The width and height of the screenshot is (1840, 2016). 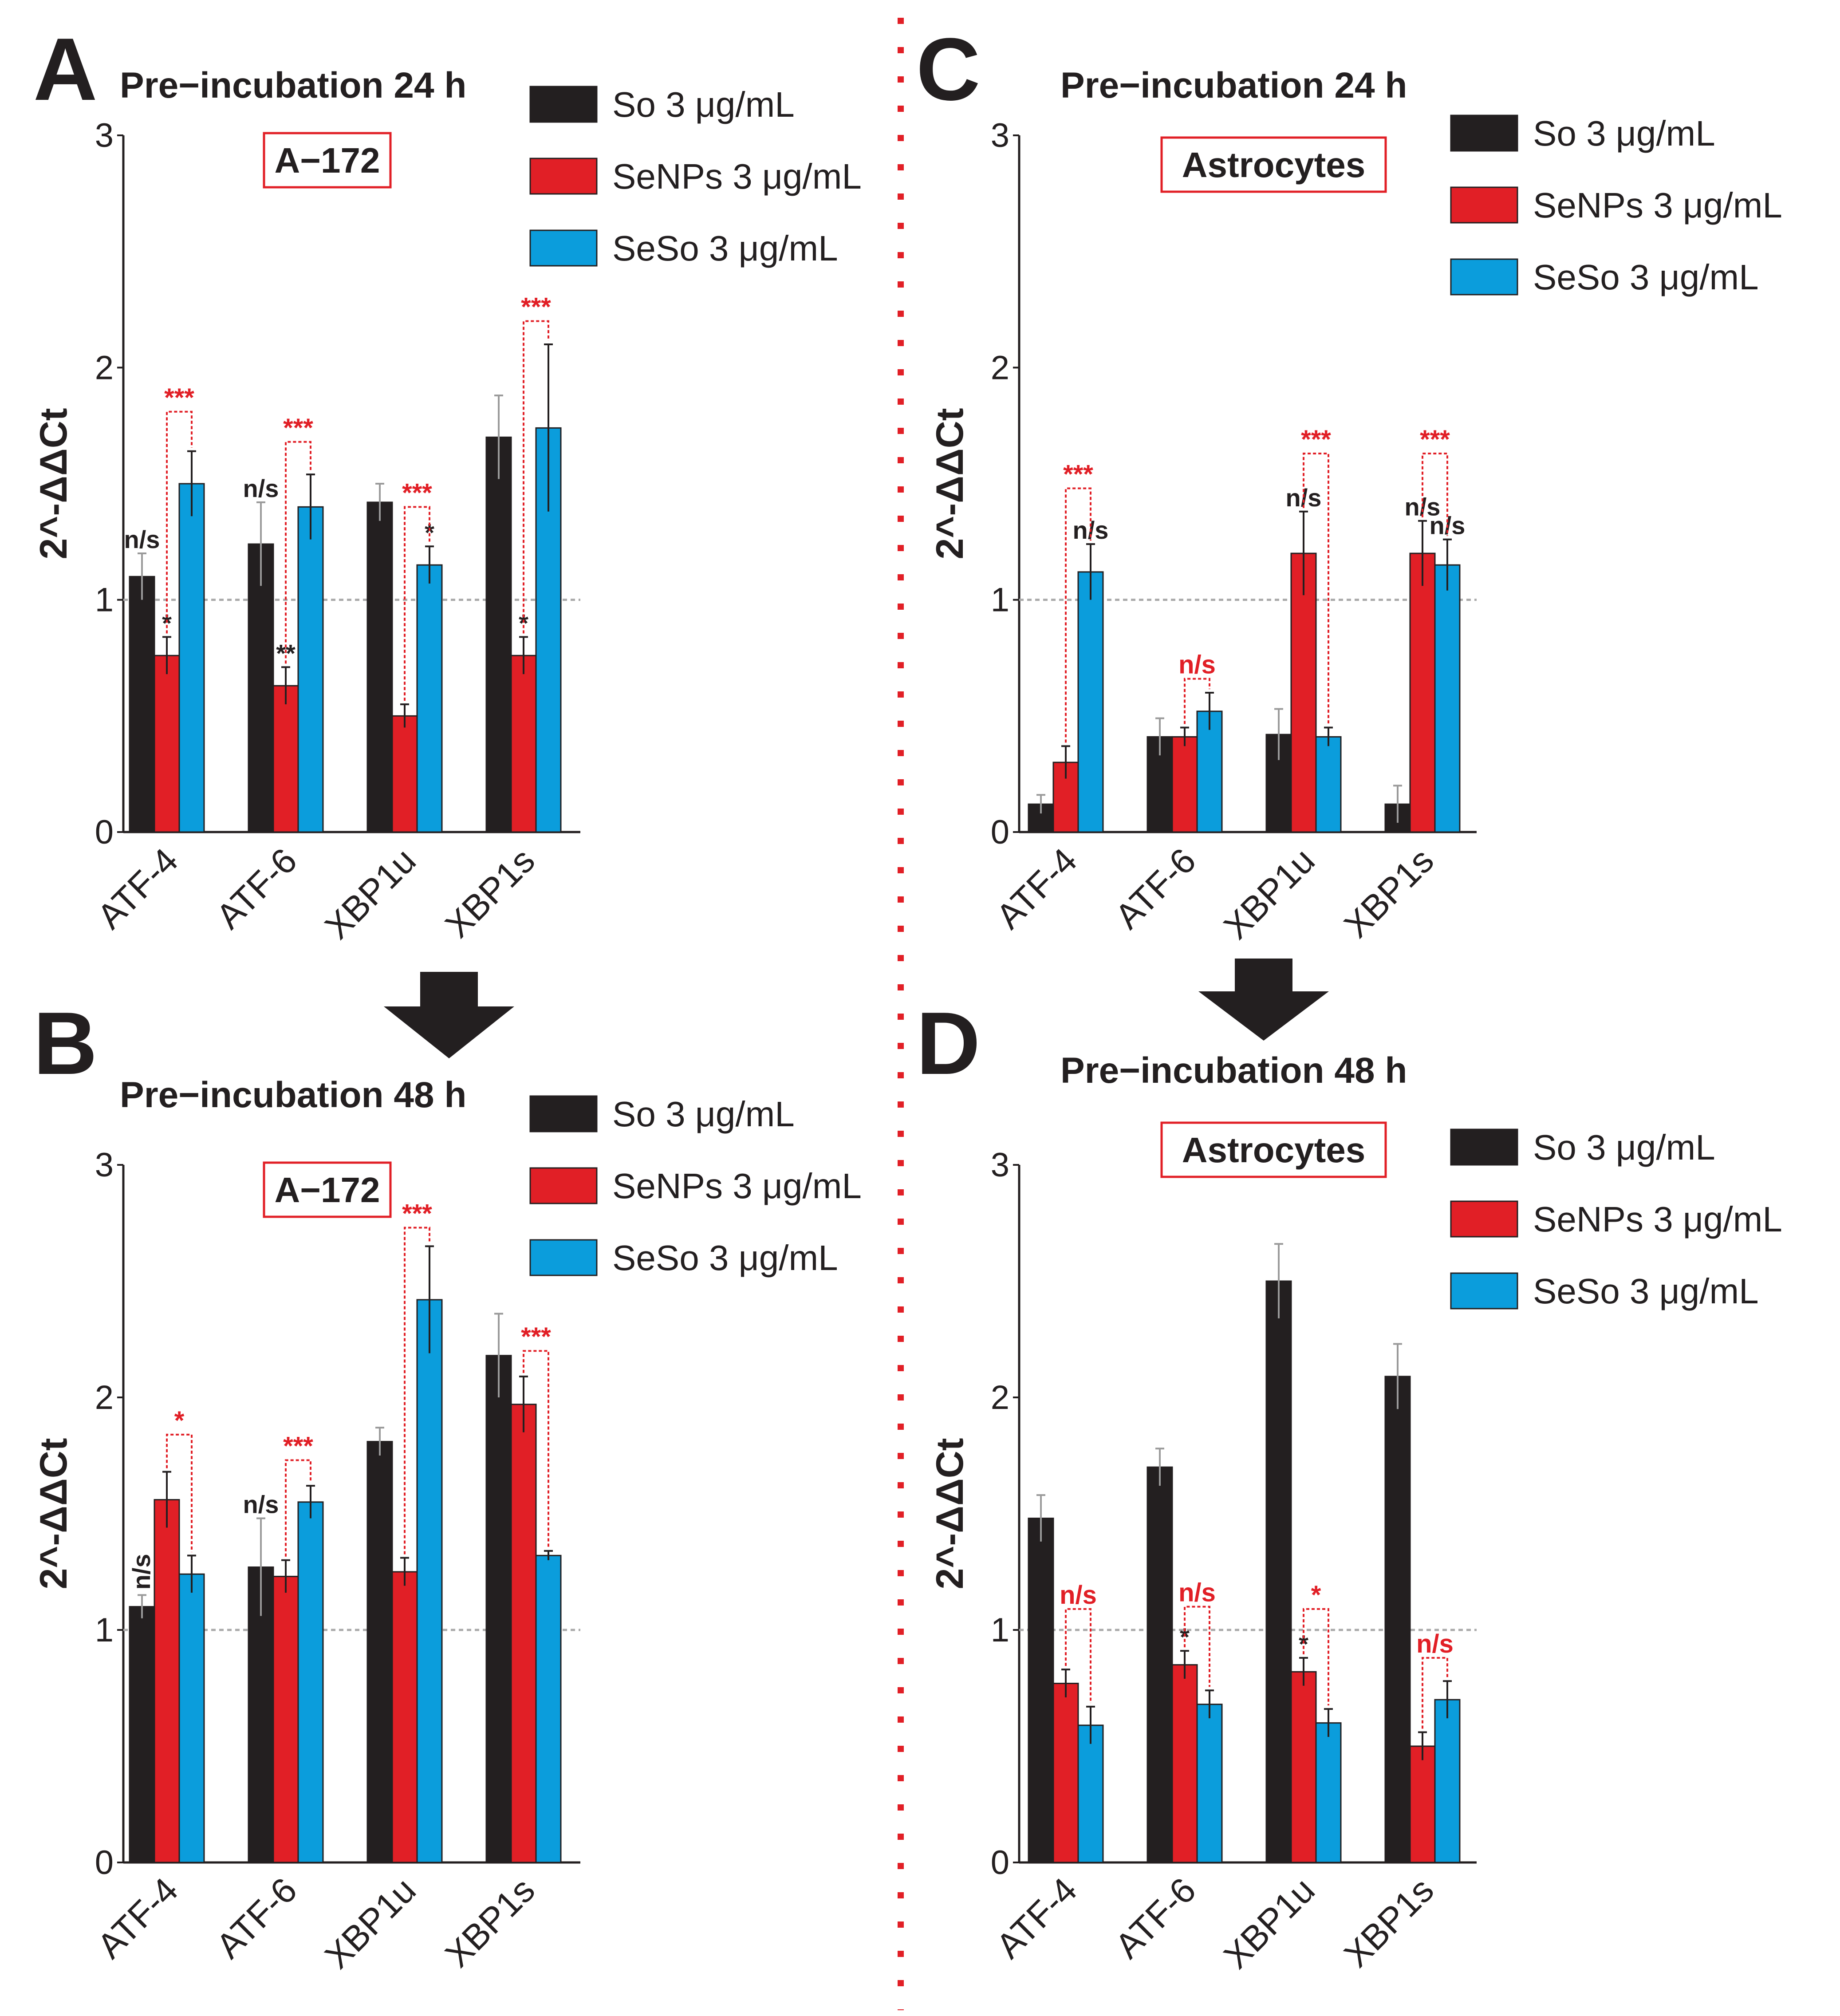 What do you see at coordinates (53, 1513) in the screenshot?
I see `y-axis-label: 2^-ΔΔCt` at bounding box center [53, 1513].